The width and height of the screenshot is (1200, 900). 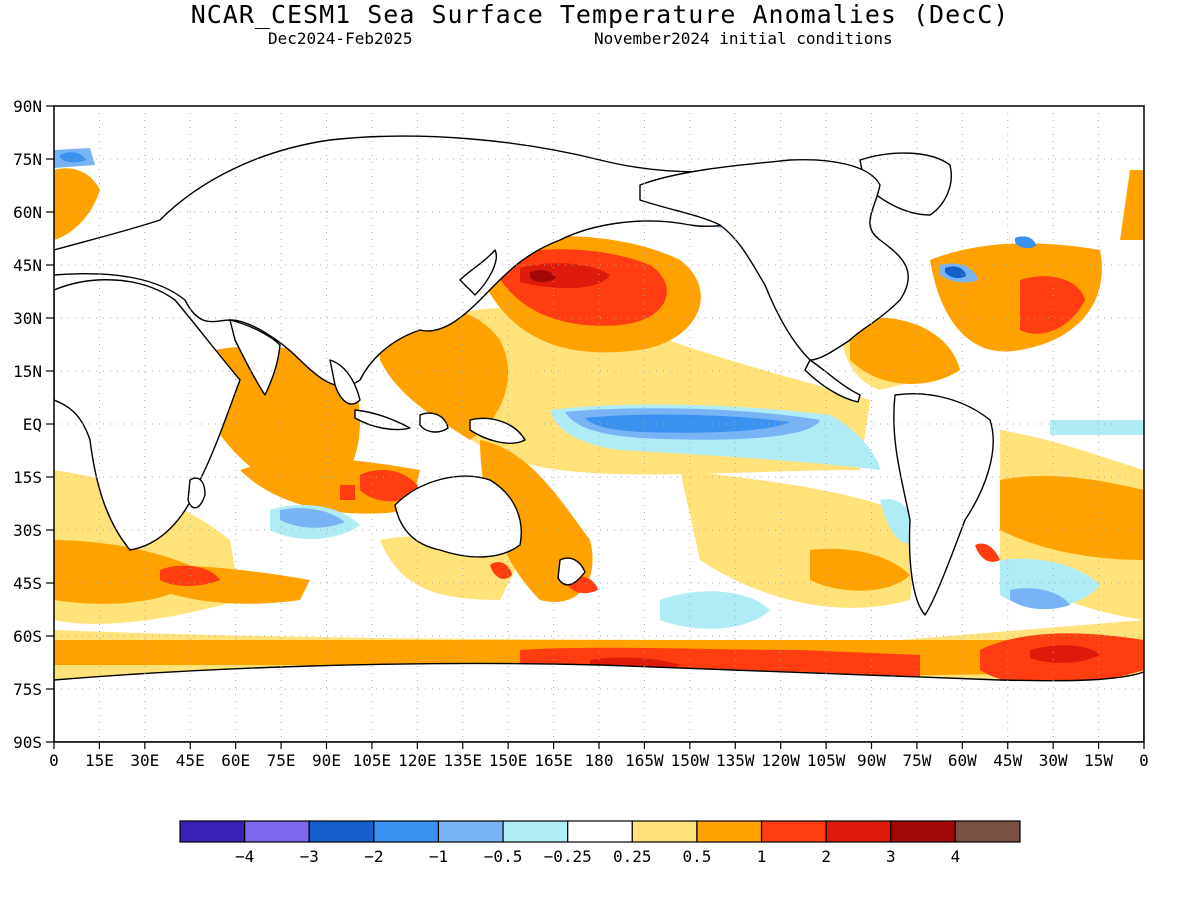 I want to click on lat-tick-label: 90S, so click(x=27, y=742).